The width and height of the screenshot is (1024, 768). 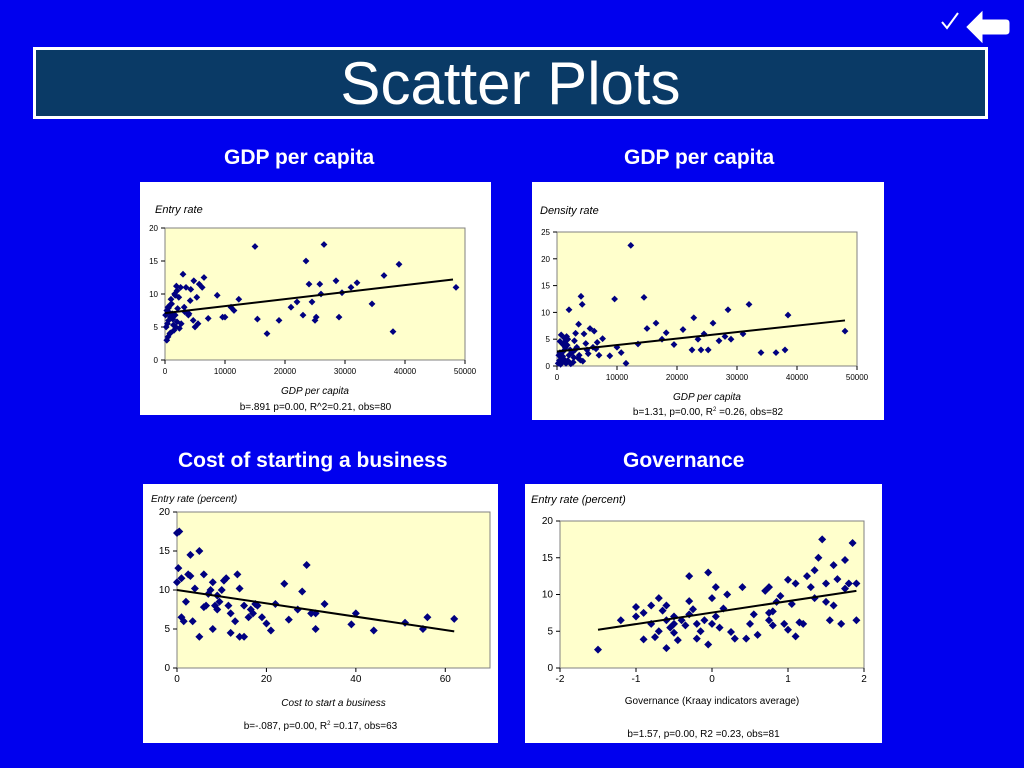 What do you see at coordinates (950, 21) in the screenshot?
I see `checkmark-icon` at bounding box center [950, 21].